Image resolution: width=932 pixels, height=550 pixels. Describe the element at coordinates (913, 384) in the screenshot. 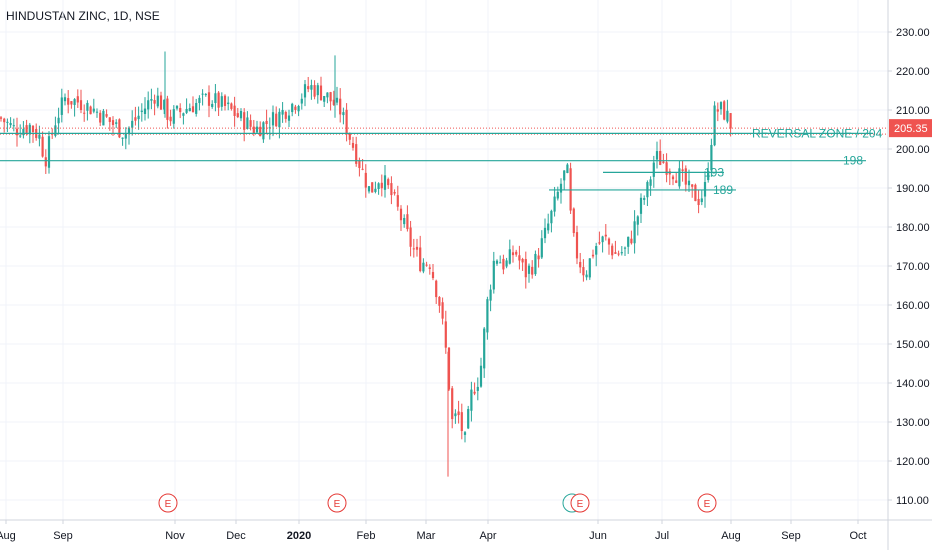

I see `y-tick-label: 140.00` at that location.